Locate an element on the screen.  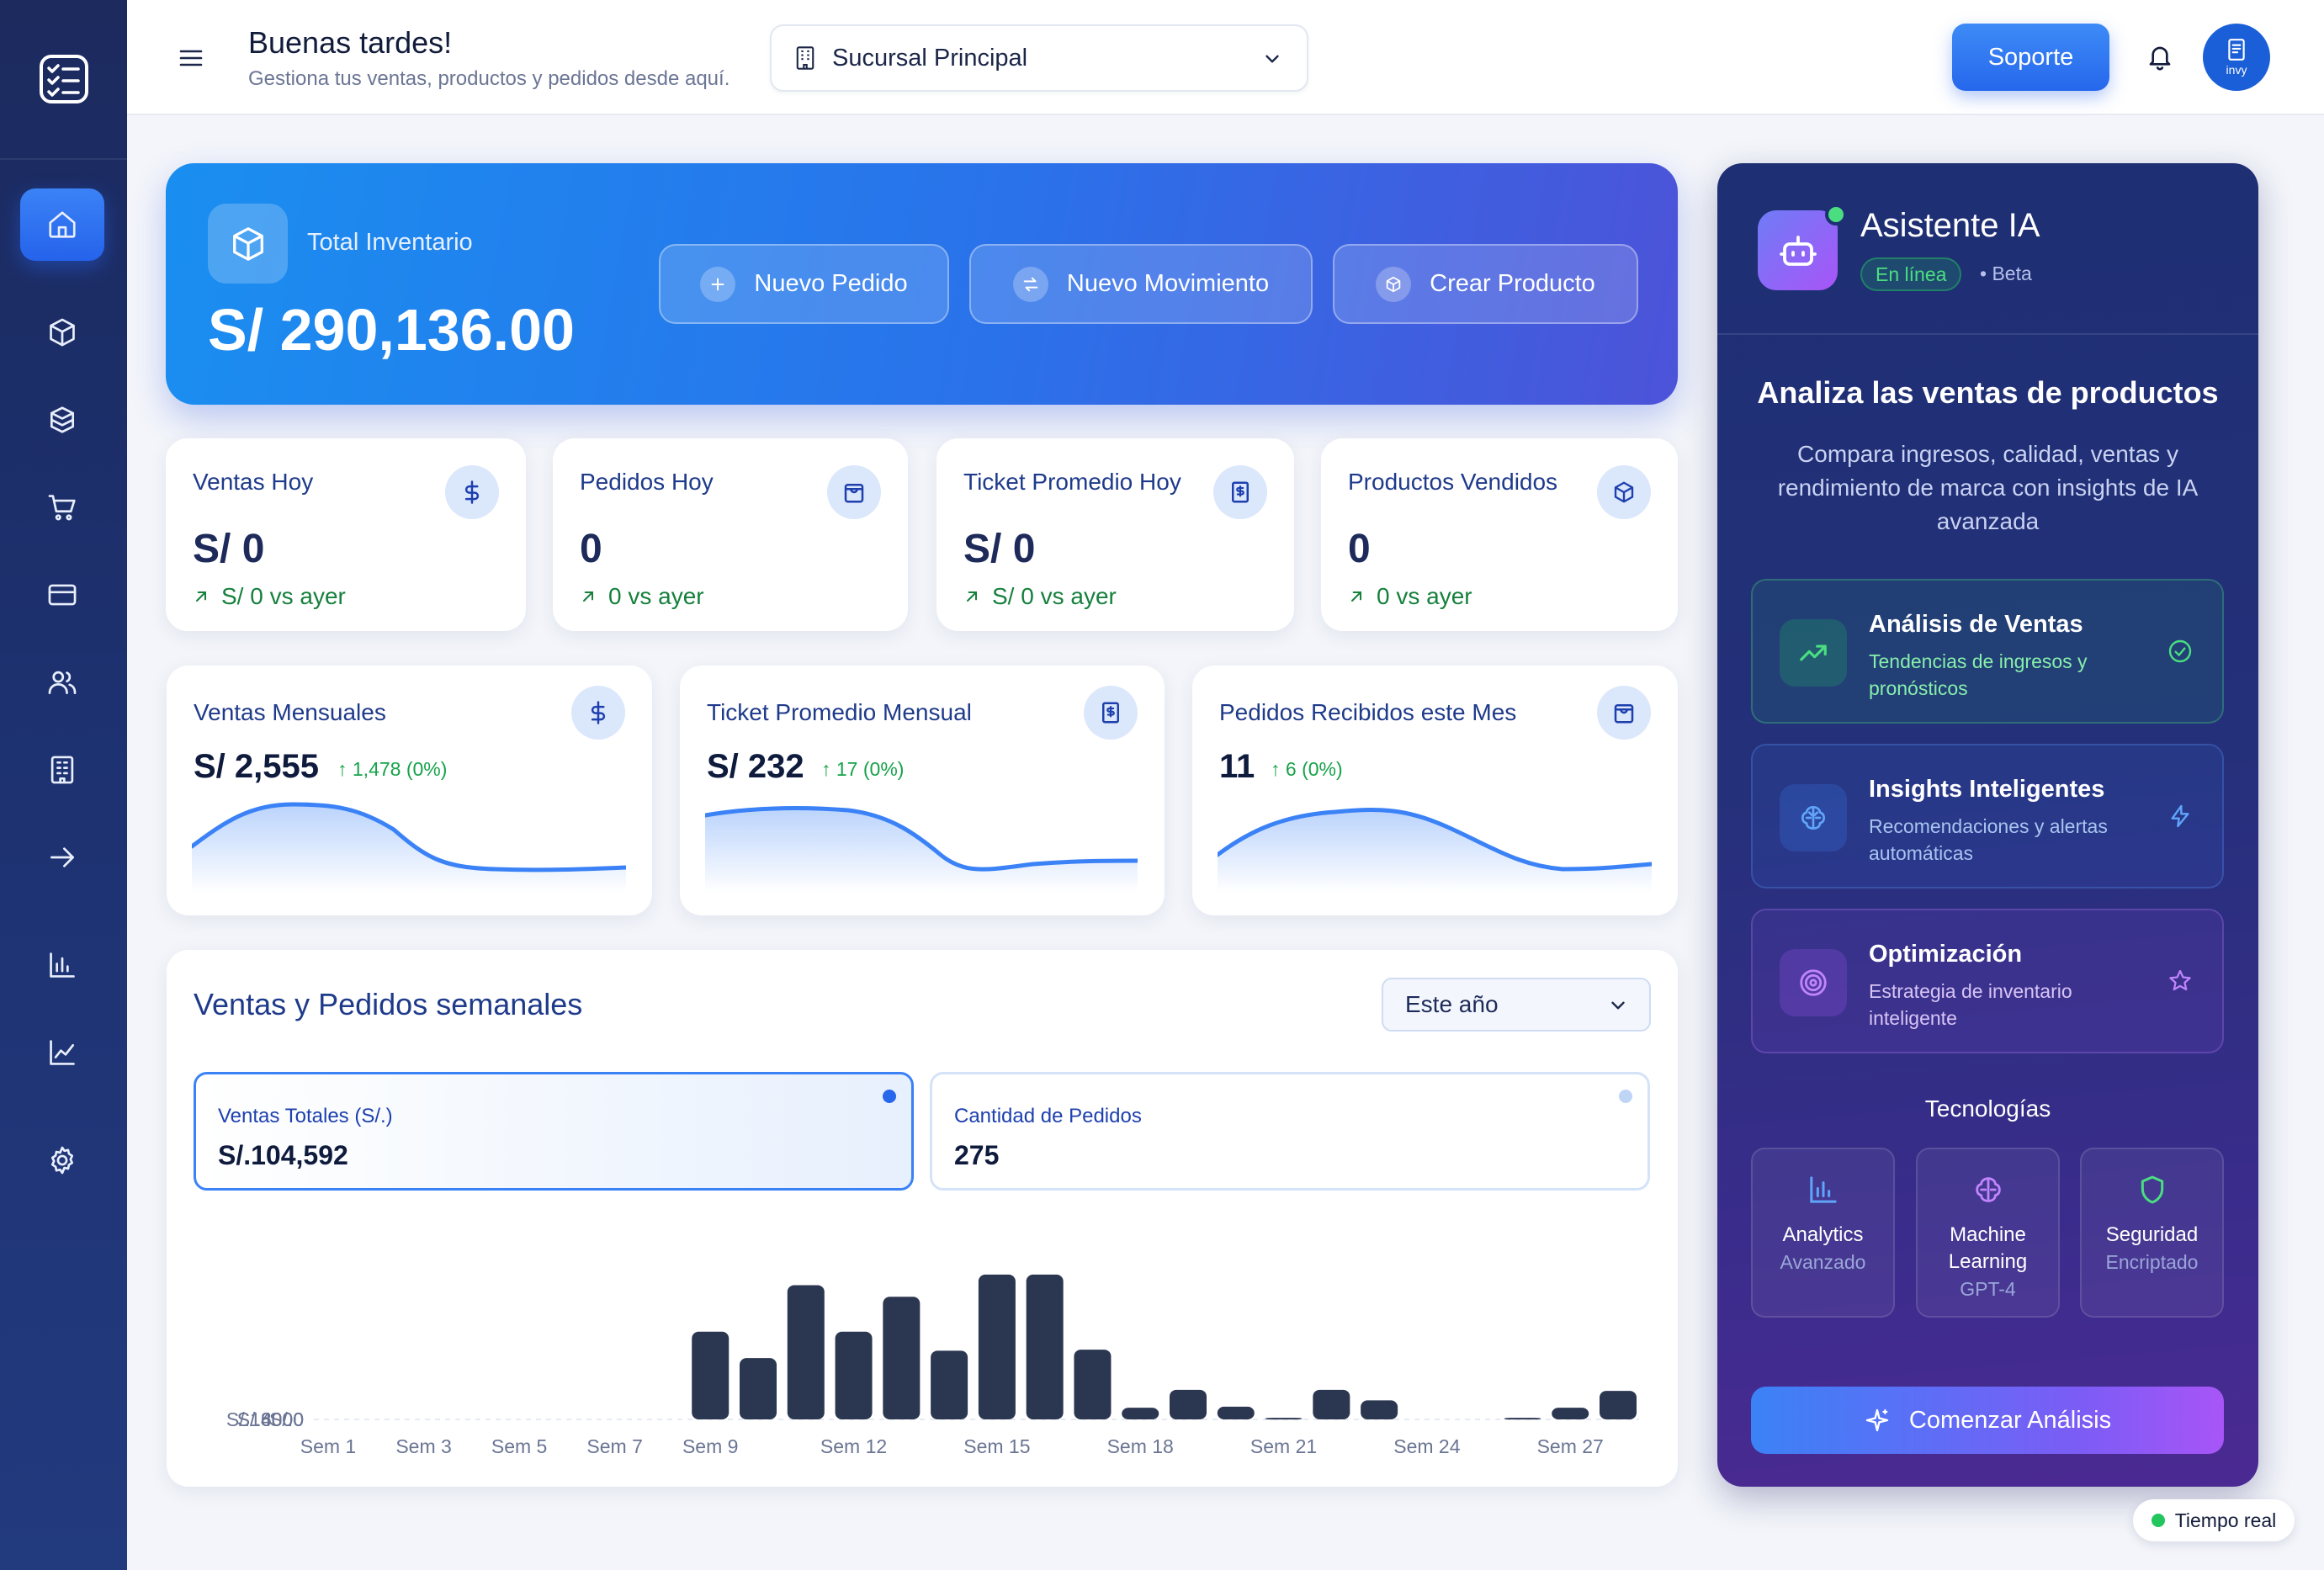
notifications-button is located at coordinates (2160, 57).